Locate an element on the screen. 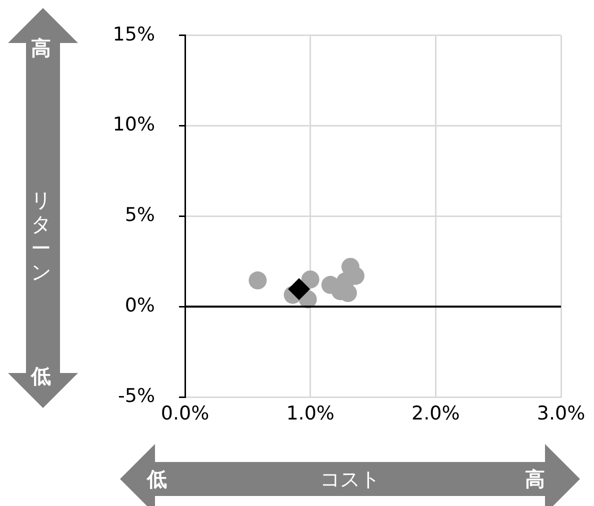 Image resolution: width=594 pixels, height=506 pixels. x-tick-label: 0.0% is located at coordinates (185, 413).